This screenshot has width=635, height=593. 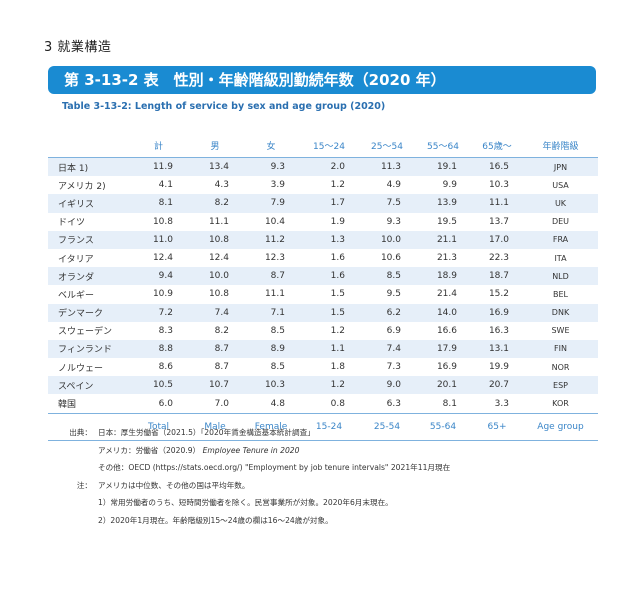 What do you see at coordinates (215, 426) in the screenshot?
I see `footer-cell: Male` at bounding box center [215, 426].